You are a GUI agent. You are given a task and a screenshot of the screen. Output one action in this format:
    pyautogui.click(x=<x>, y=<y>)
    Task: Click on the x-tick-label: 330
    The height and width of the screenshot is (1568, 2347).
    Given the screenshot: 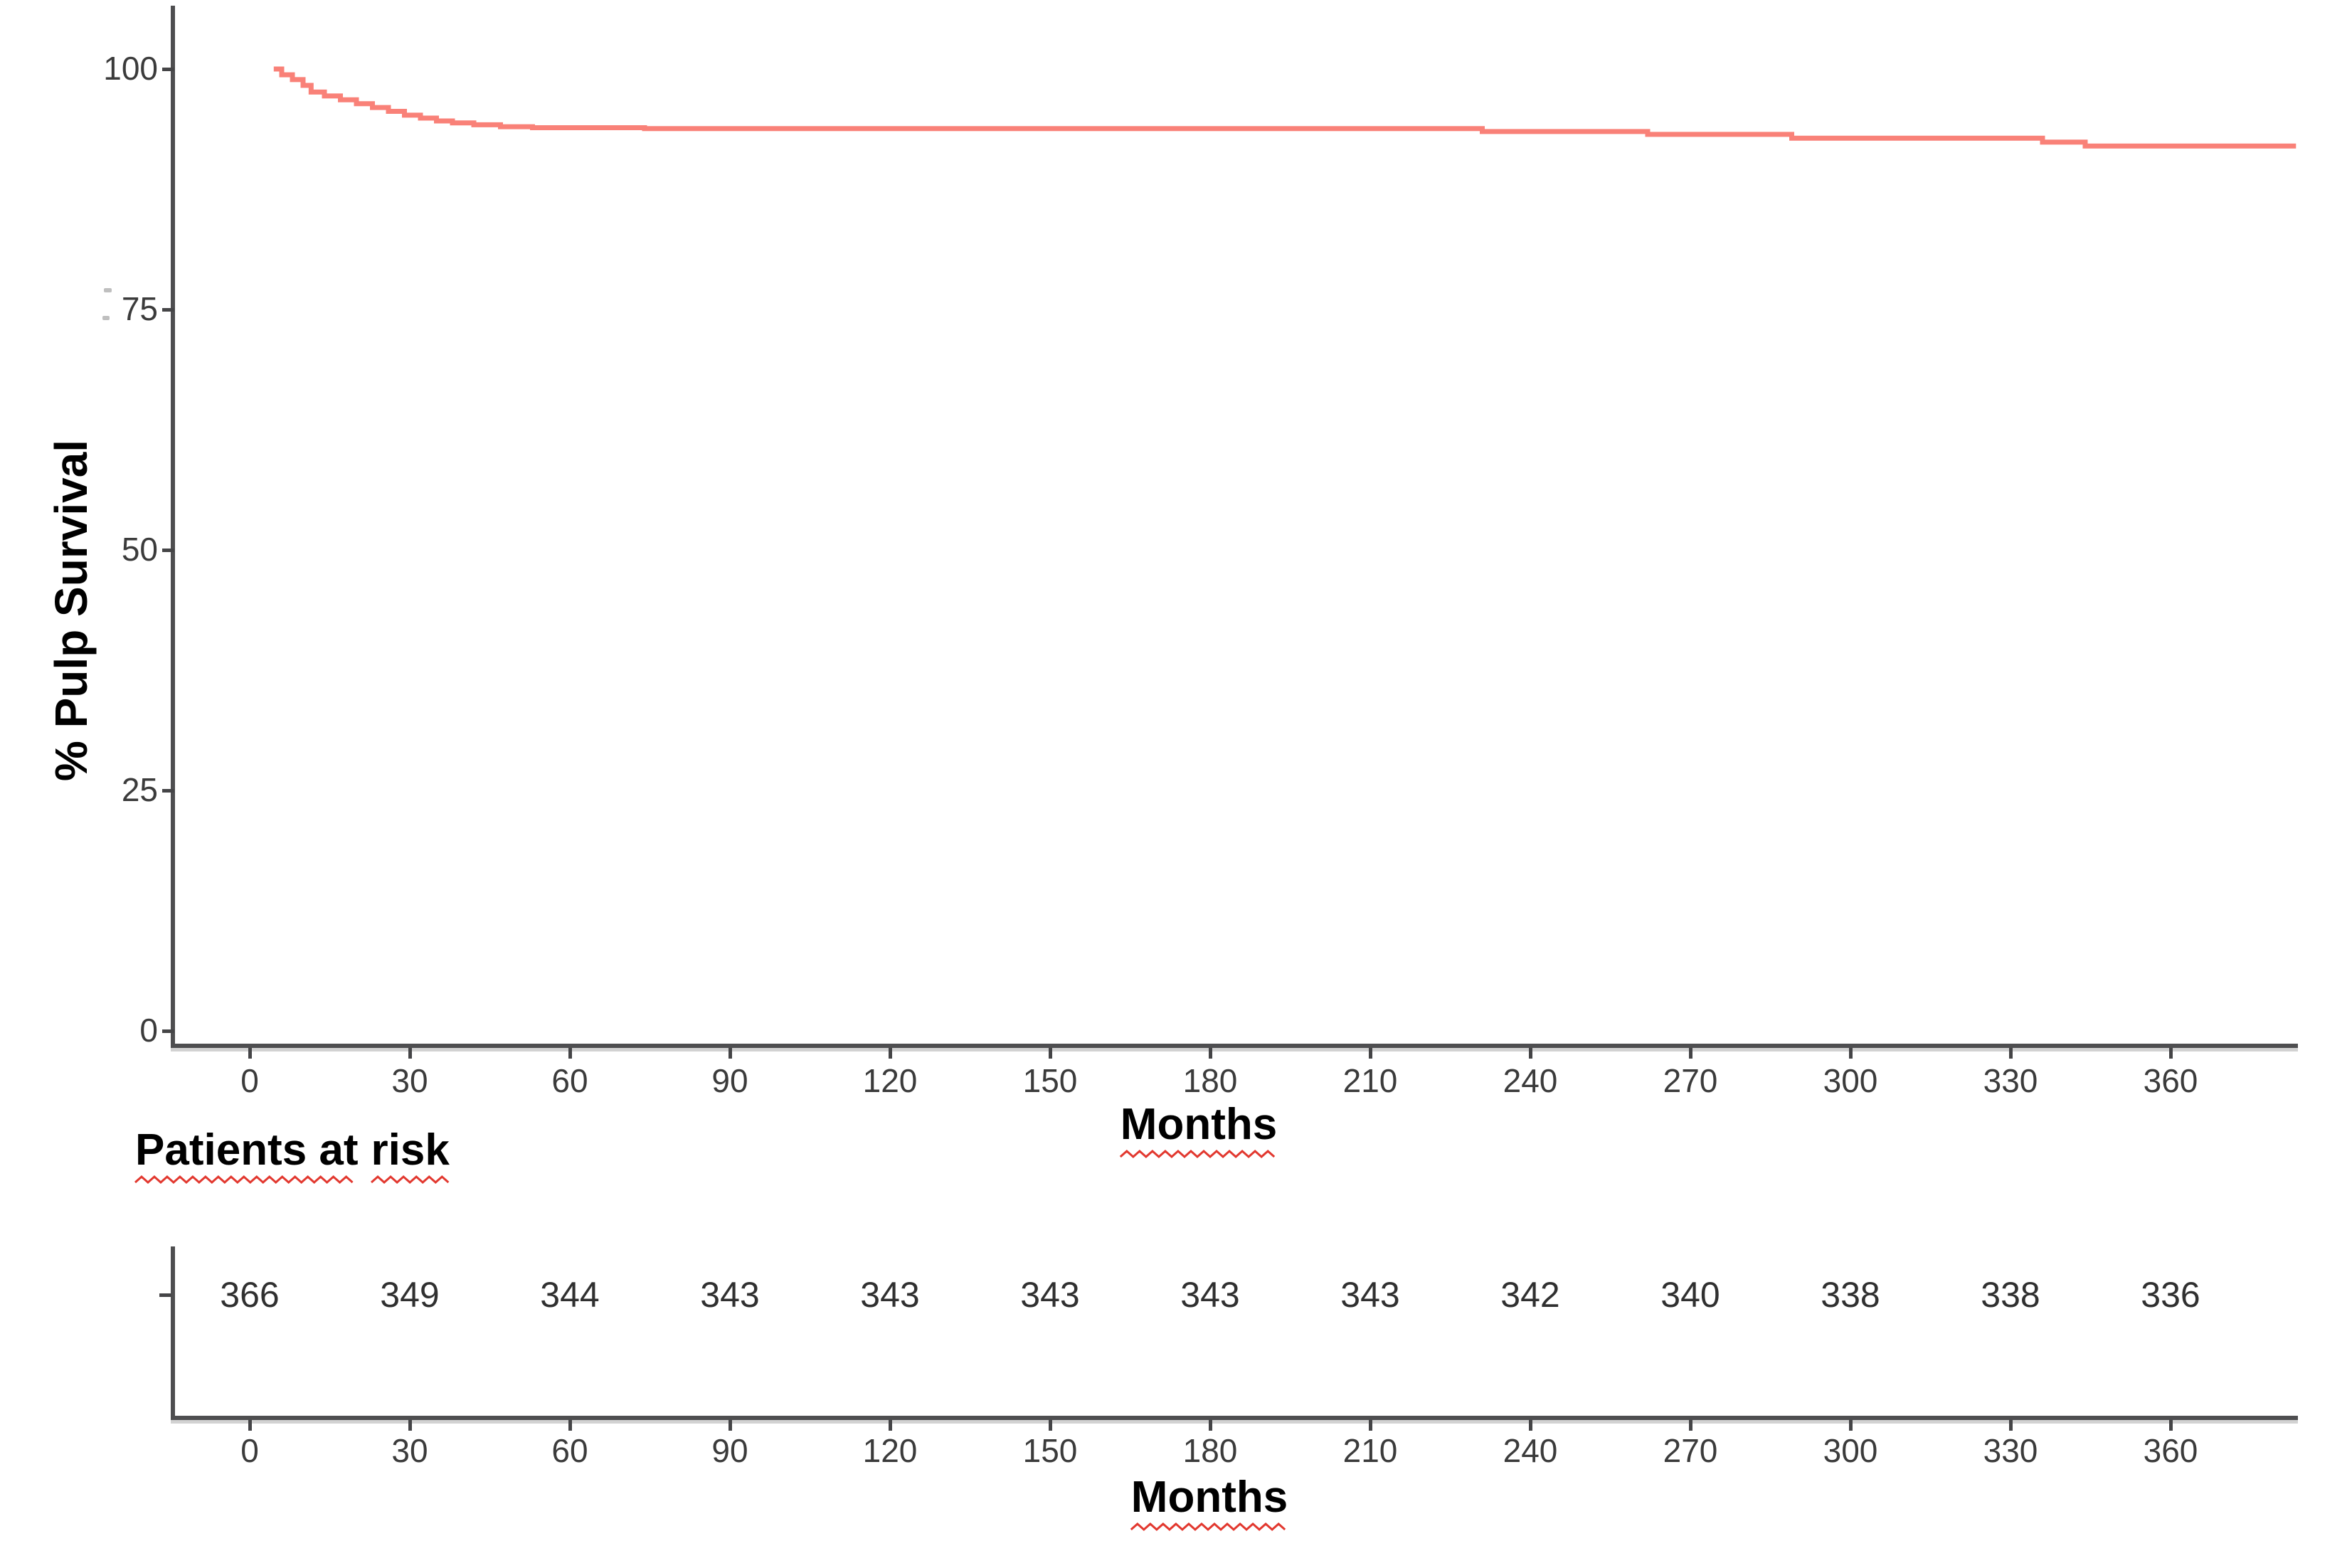 What is the action you would take?
    pyautogui.click(x=2011, y=1080)
    